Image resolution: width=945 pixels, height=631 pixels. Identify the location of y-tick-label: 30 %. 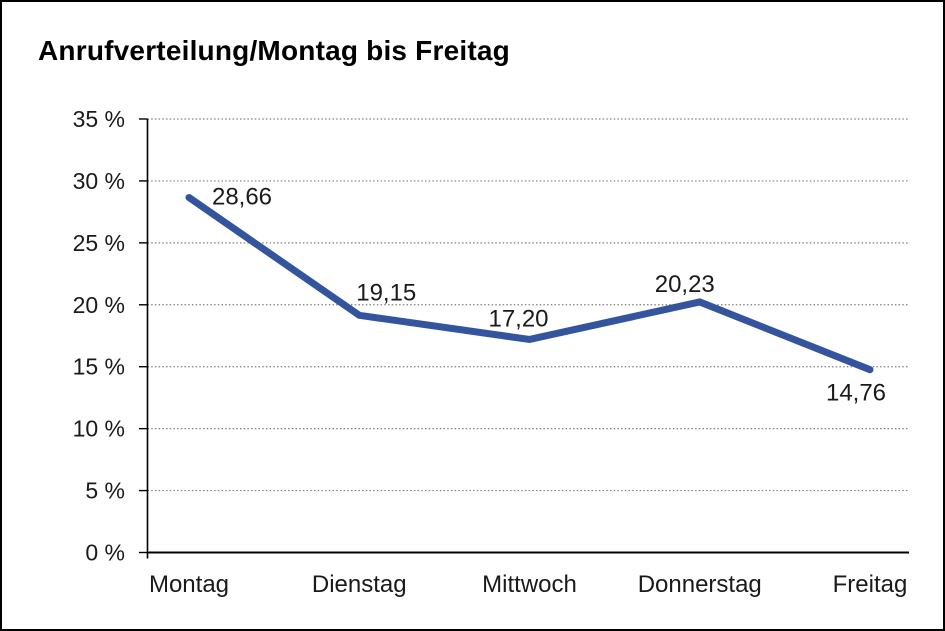
(99, 181).